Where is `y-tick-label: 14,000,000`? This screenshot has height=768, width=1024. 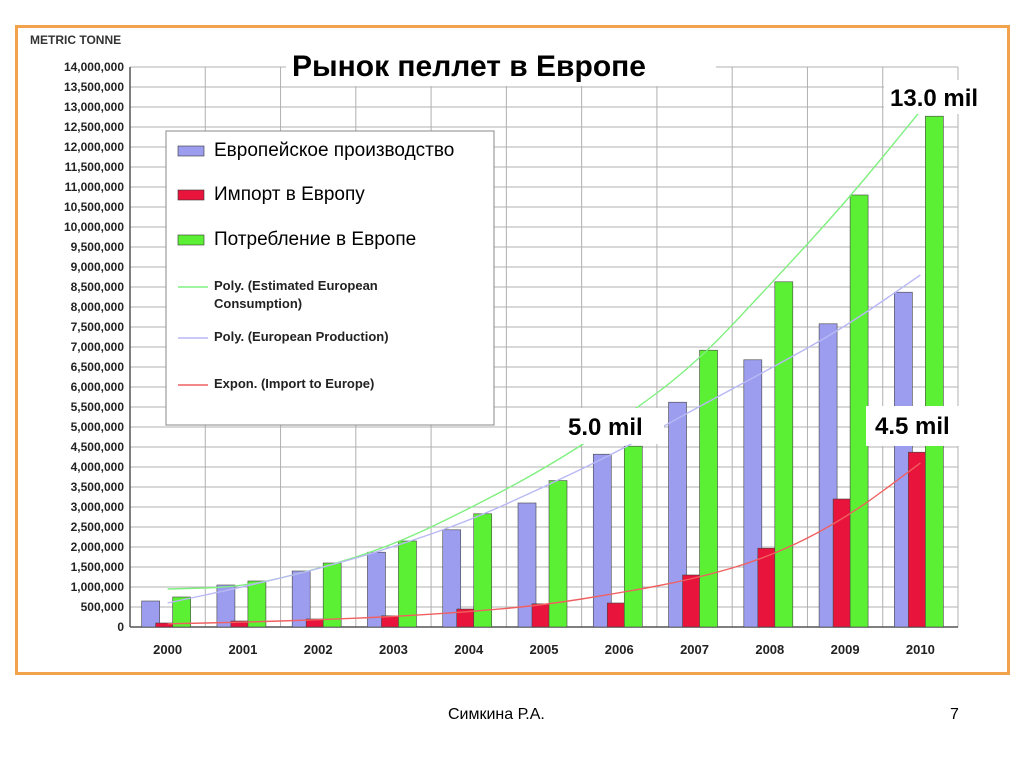
y-tick-label: 14,000,000 is located at coordinates (94, 67).